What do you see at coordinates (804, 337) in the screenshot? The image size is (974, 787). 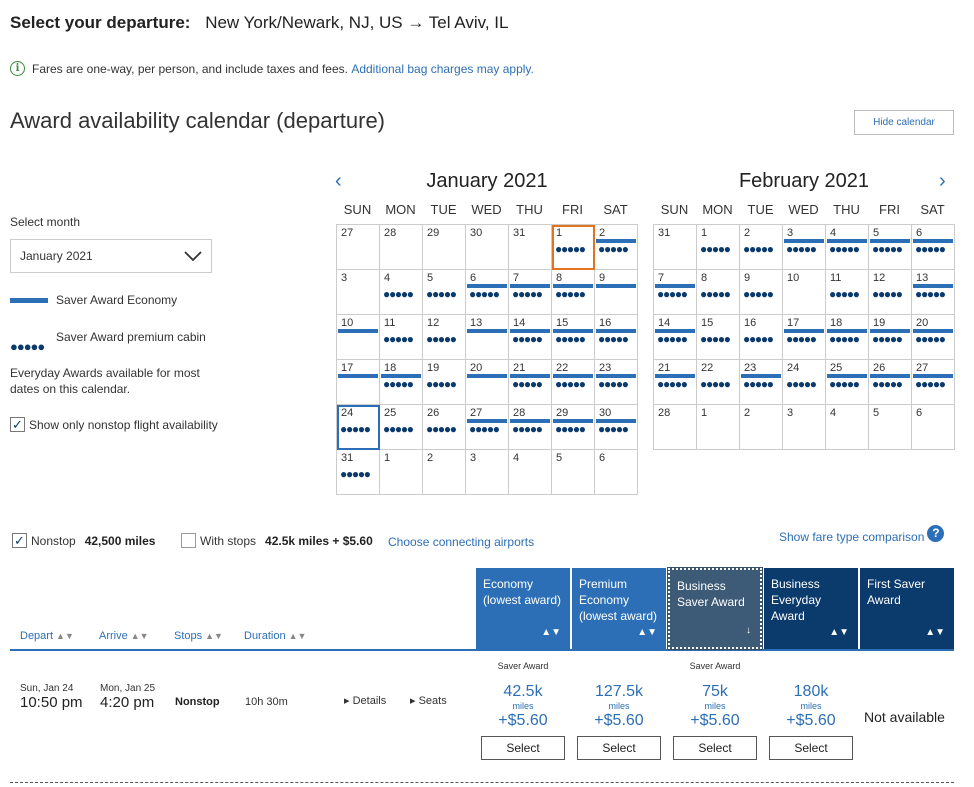 I see `calendar-day: 17 ●●●●●` at bounding box center [804, 337].